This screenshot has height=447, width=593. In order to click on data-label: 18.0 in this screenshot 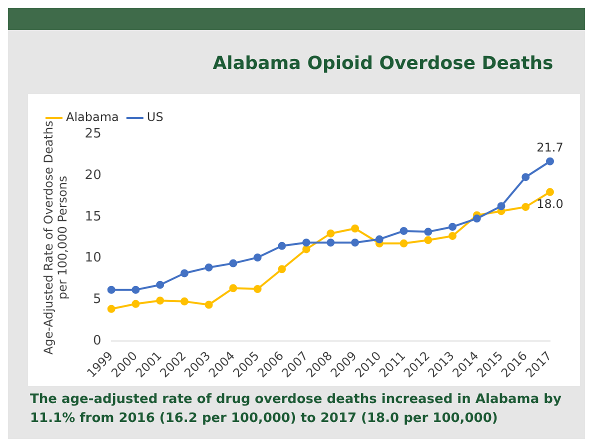, I will do `click(550, 204)`.